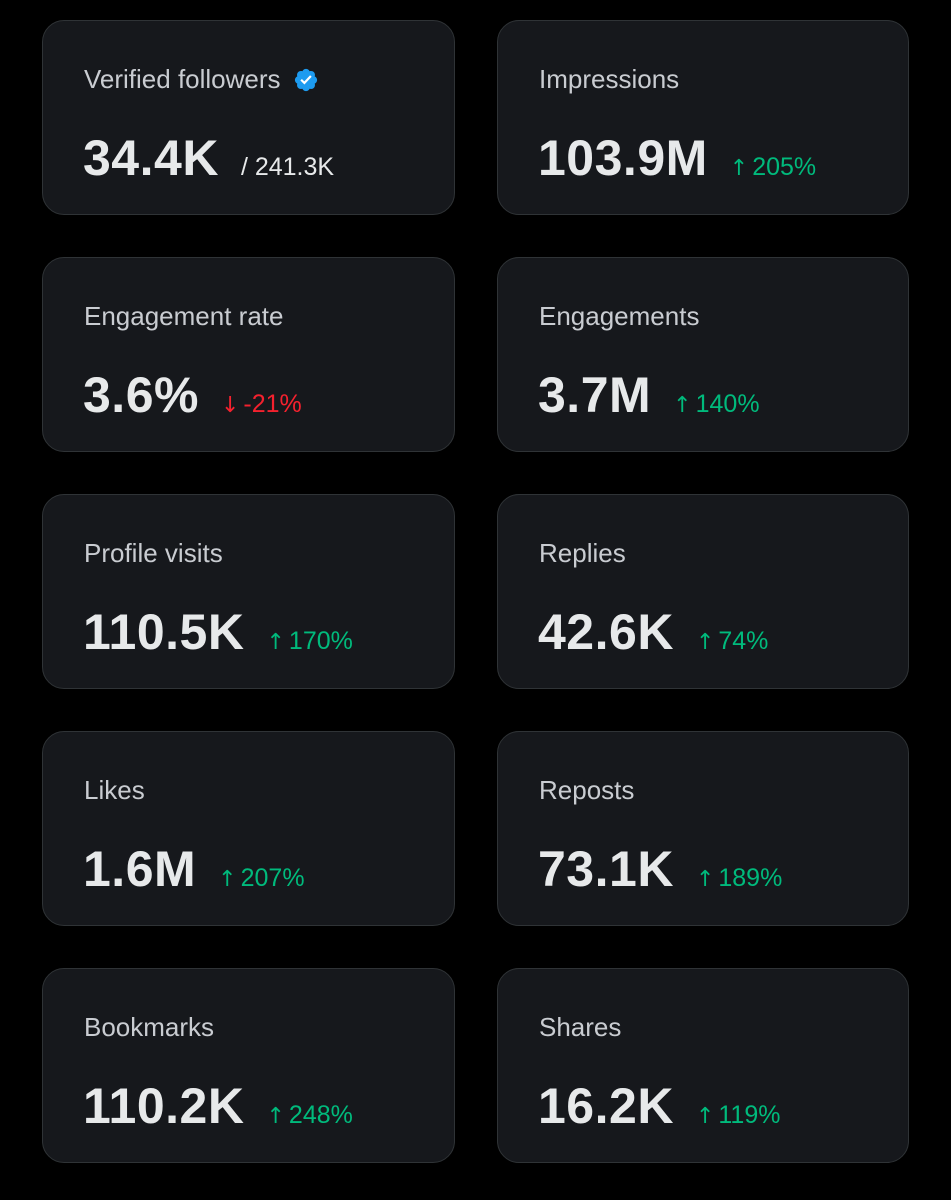  What do you see at coordinates (749, 1115) in the screenshot?
I see `metric-change-value: 119%` at bounding box center [749, 1115].